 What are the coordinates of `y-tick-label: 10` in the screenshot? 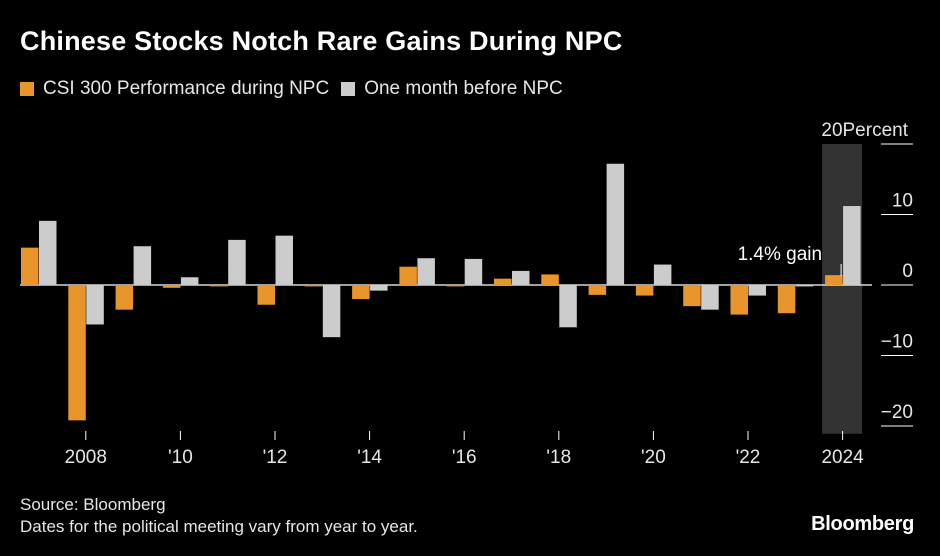 It's located at (902, 201).